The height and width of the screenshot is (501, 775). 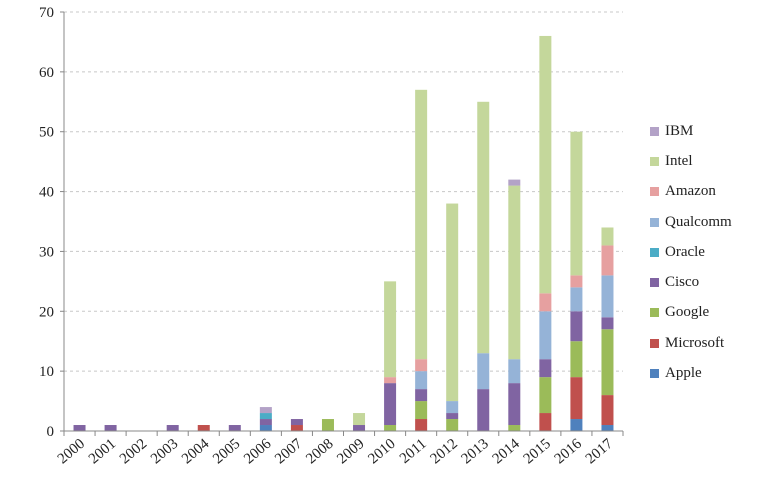 What do you see at coordinates (319, 452) in the screenshot?
I see `x-tick-label: 2008` at bounding box center [319, 452].